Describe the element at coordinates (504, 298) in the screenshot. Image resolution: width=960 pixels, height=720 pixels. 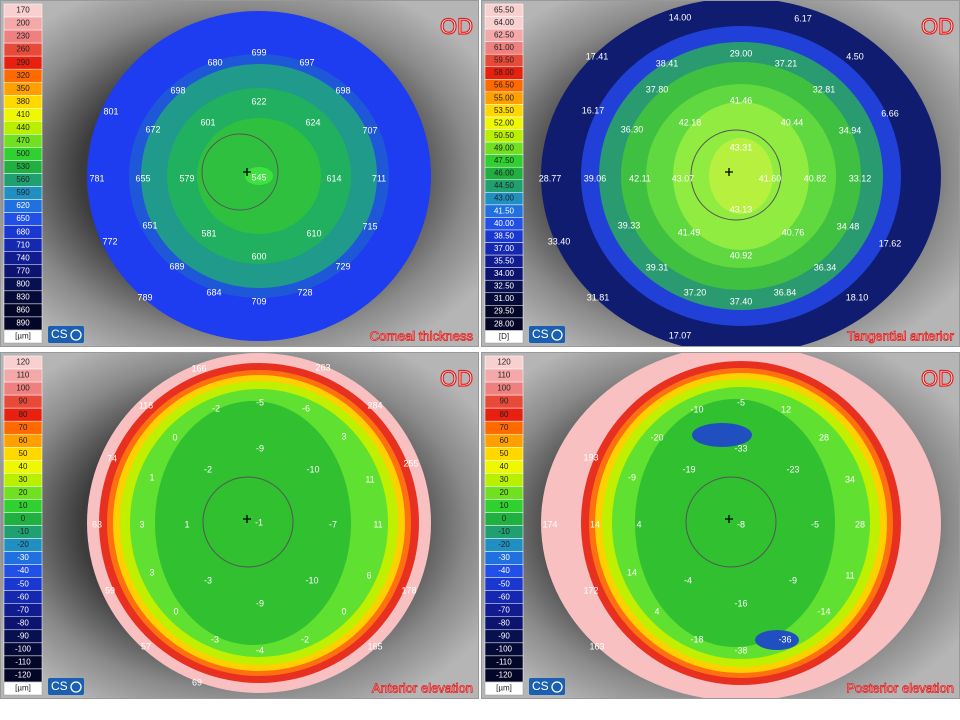
I see `scale-label: 31.00` at that location.